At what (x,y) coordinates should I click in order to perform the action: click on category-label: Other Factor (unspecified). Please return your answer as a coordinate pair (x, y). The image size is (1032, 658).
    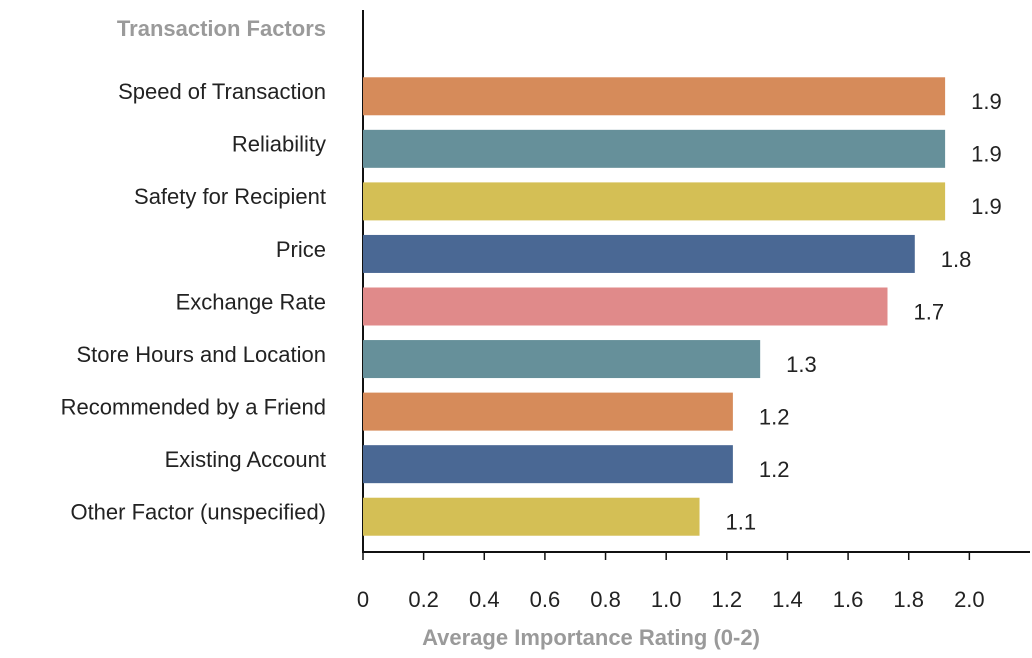
    Looking at the image, I should click on (198, 512).